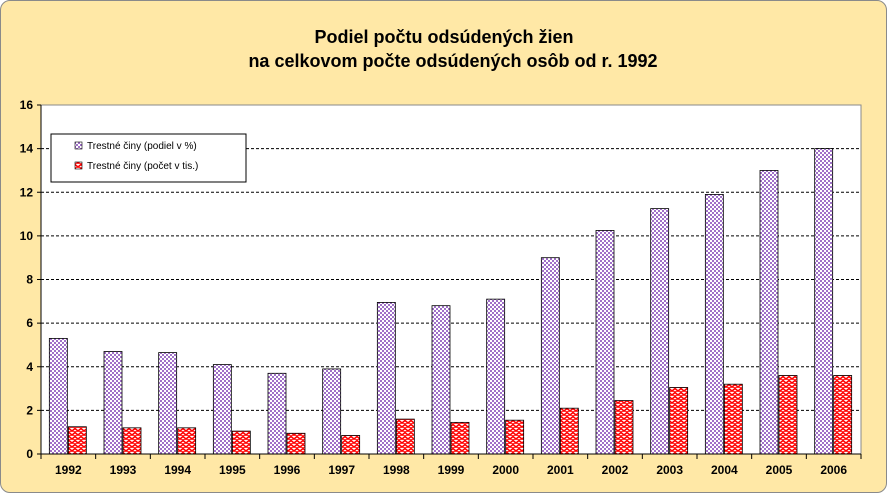 The image size is (889, 495). Describe the element at coordinates (396, 470) in the screenshot. I see `x-tick-label: 1998` at that location.